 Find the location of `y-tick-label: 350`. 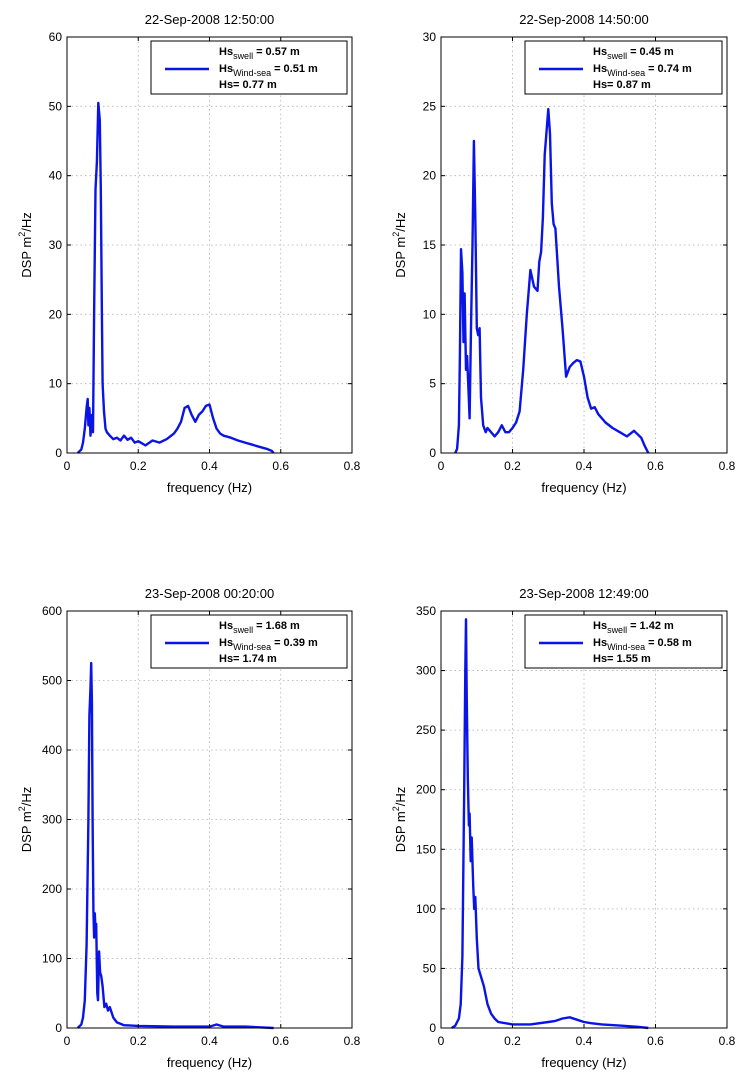

y-tick-label: 350 is located at coordinates (426, 611).